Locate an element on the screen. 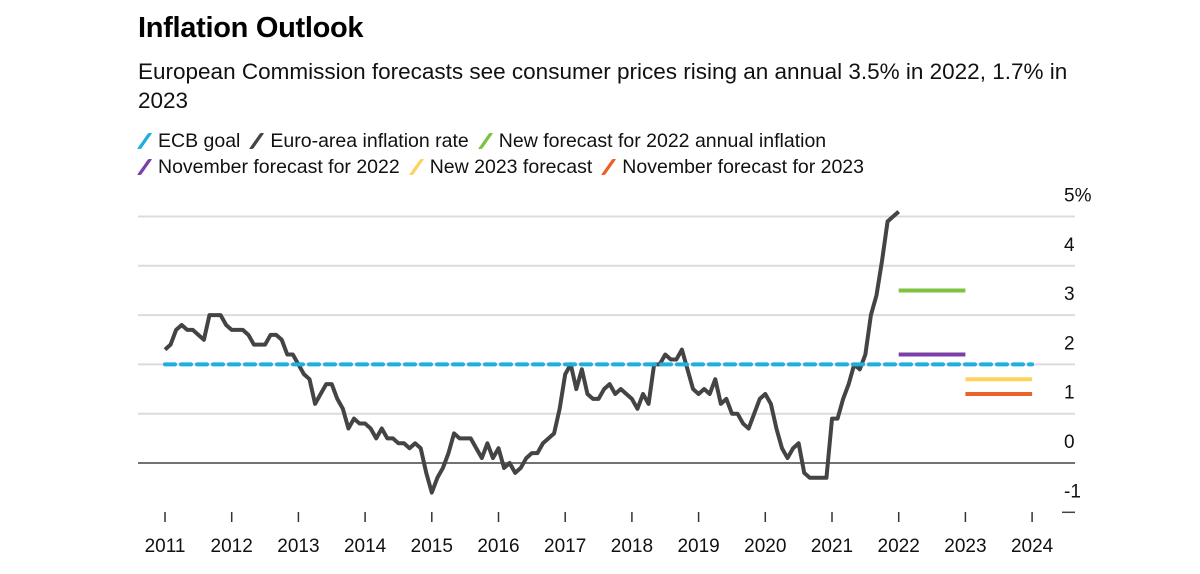  y-tick-label: 5% is located at coordinates (1078, 196).